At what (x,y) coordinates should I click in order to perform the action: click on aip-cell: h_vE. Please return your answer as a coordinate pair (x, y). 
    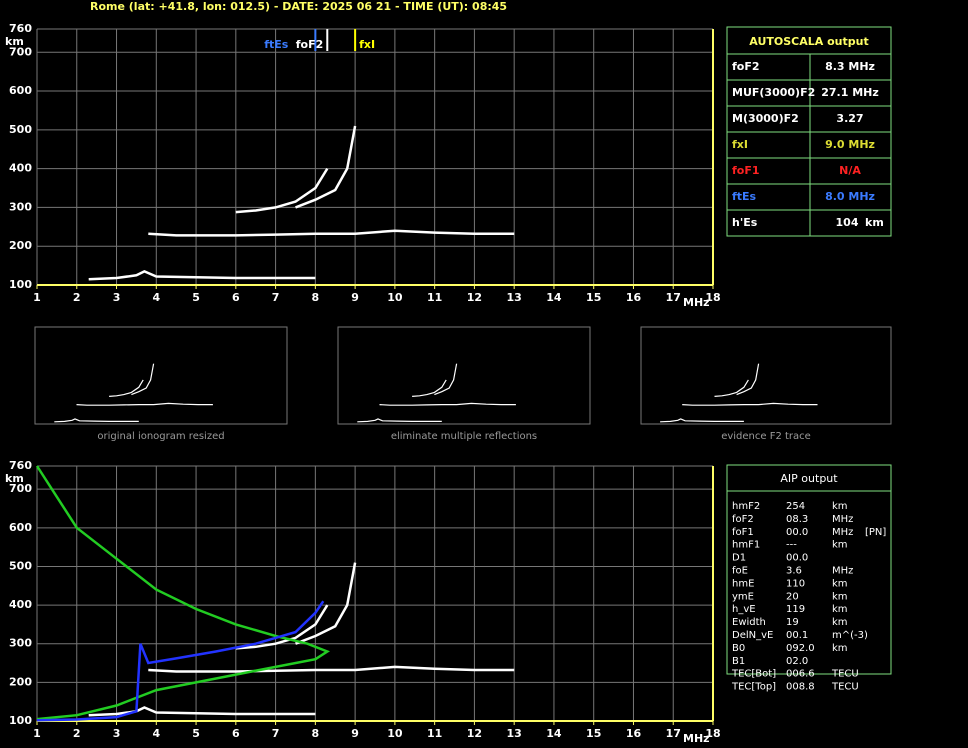
    Looking at the image, I should click on (744, 609).